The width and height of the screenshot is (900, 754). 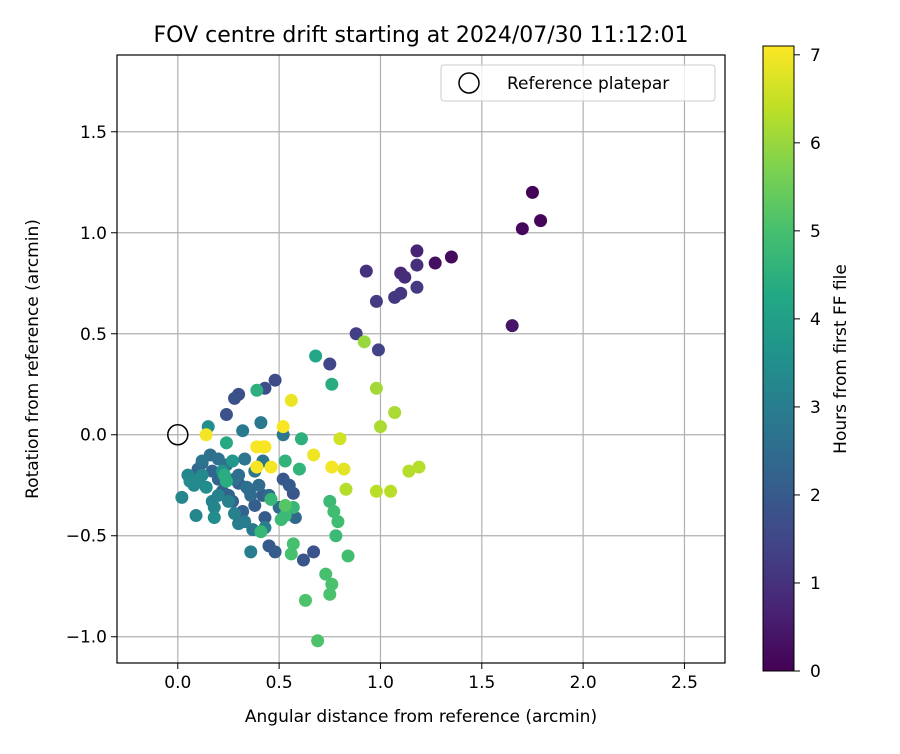 What do you see at coordinates (815, 56) in the screenshot?
I see `colorbar-tick-label: 7` at bounding box center [815, 56].